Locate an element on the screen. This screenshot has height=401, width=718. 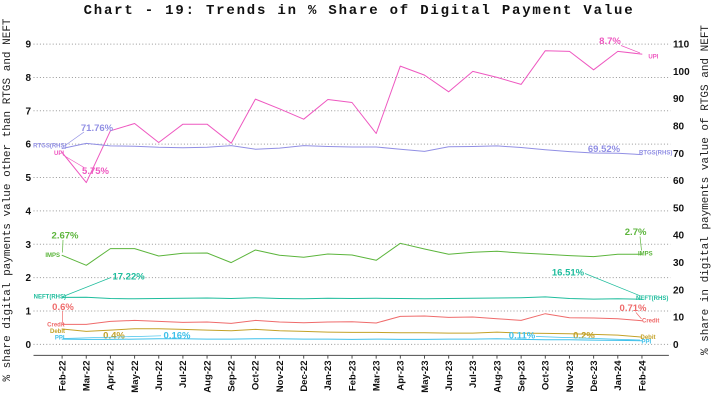
x-tick-label-oct-23: Oct-23 is located at coordinates (546, 376).